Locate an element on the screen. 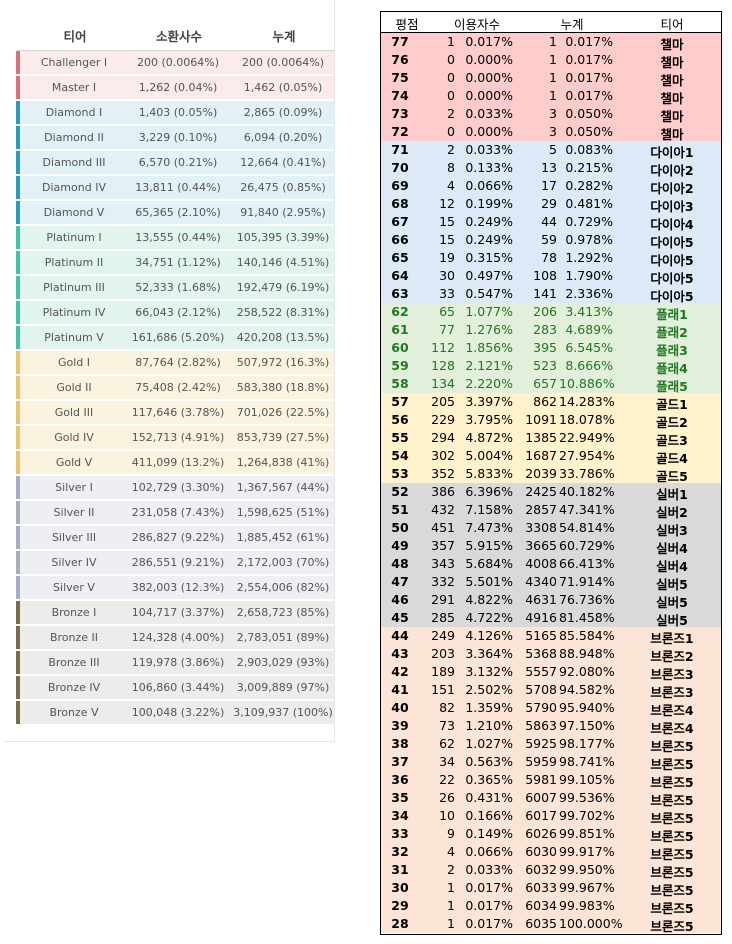 The width and height of the screenshot is (732, 944). cumulative-percent: 99.983% is located at coordinates (587, 905).